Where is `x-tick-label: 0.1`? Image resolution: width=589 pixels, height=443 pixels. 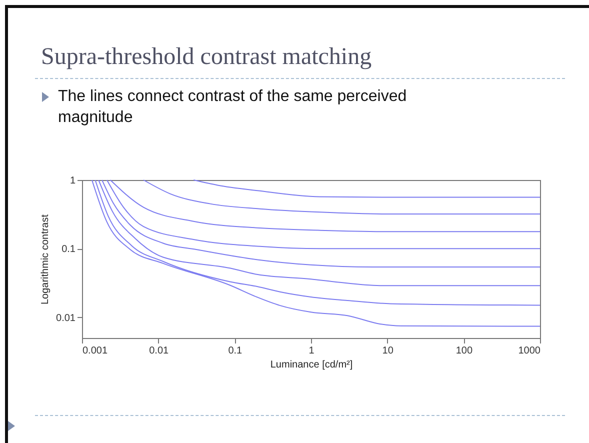 x-tick-label: 0.1 is located at coordinates (235, 351).